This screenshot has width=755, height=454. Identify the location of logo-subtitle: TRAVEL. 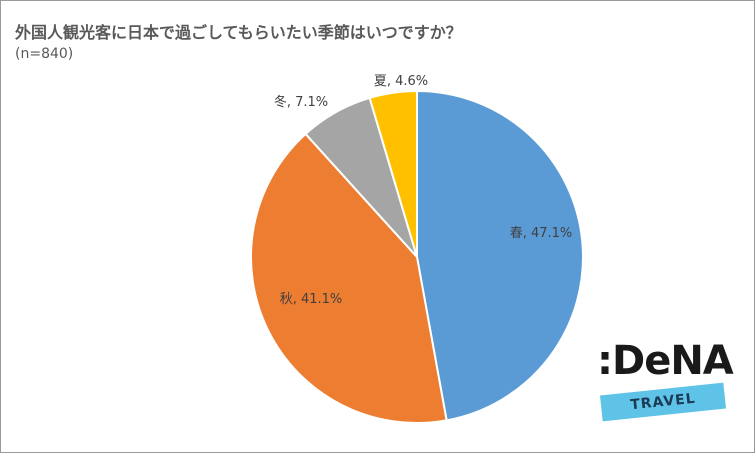
(663, 402).